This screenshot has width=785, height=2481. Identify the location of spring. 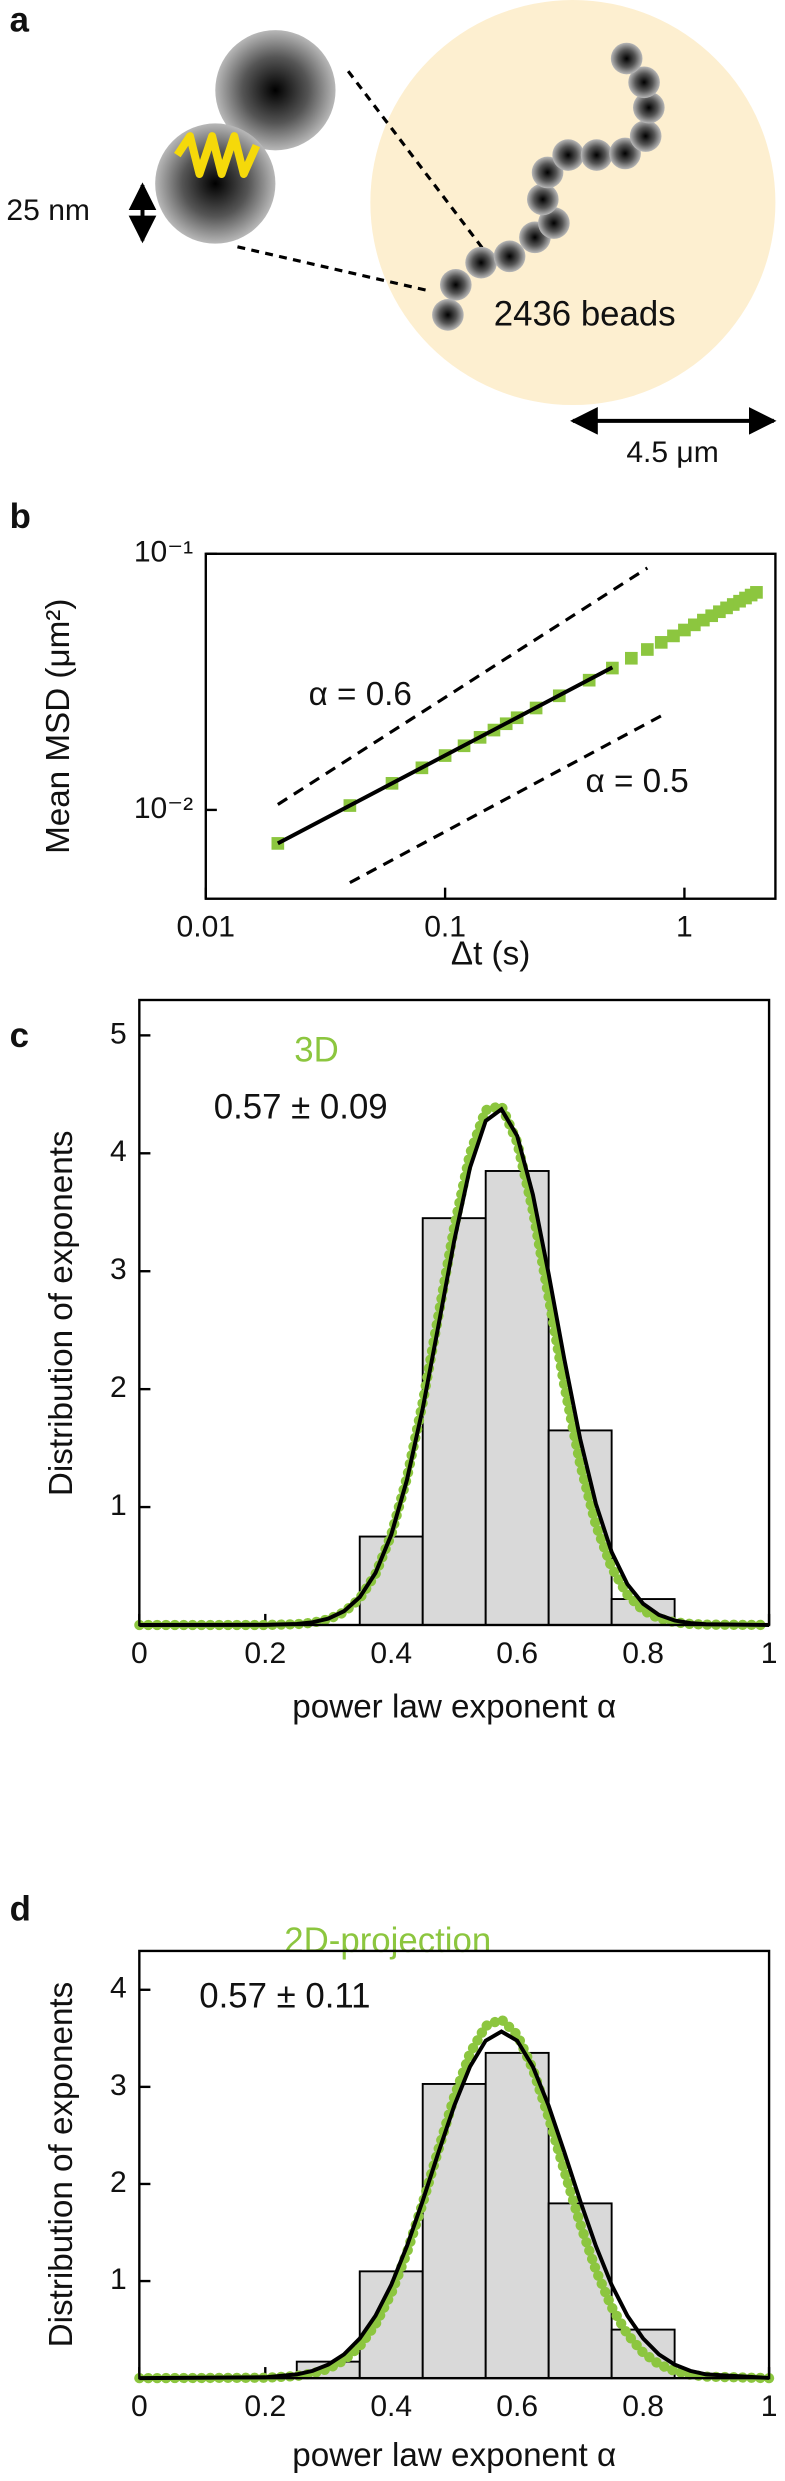
(217, 155).